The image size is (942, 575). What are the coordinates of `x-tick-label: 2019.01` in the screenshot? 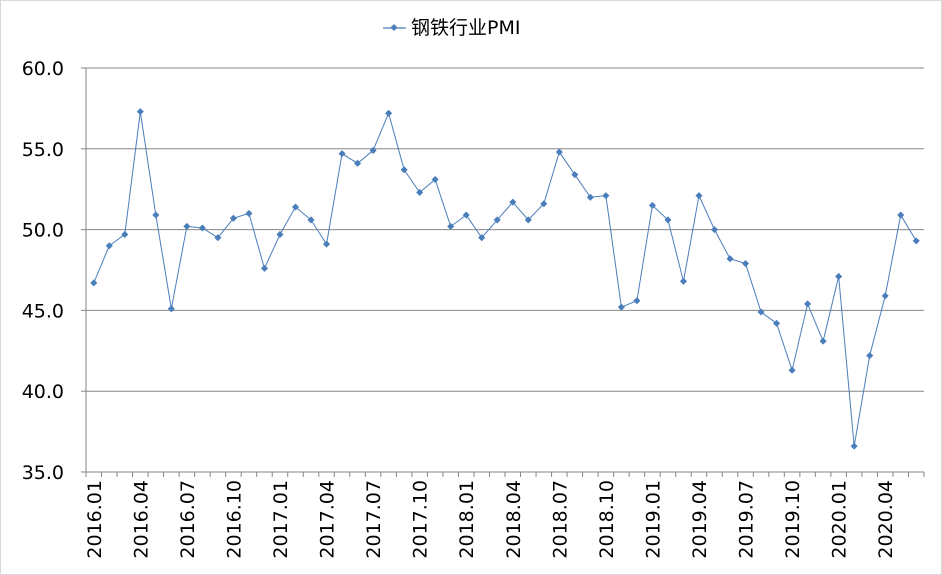 It's located at (653, 519).